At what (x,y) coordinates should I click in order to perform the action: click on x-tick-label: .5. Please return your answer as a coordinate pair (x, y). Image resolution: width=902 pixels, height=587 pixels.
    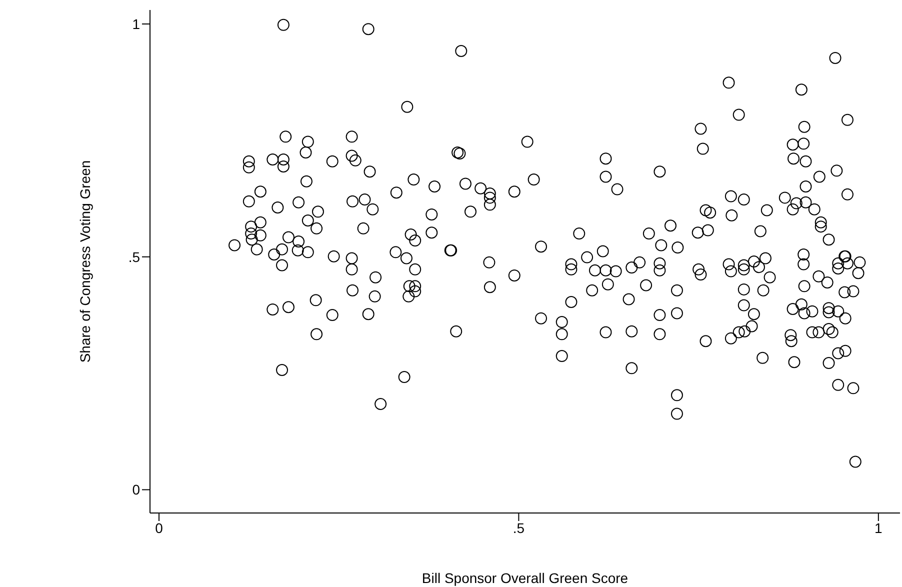
    Looking at the image, I should click on (518, 528).